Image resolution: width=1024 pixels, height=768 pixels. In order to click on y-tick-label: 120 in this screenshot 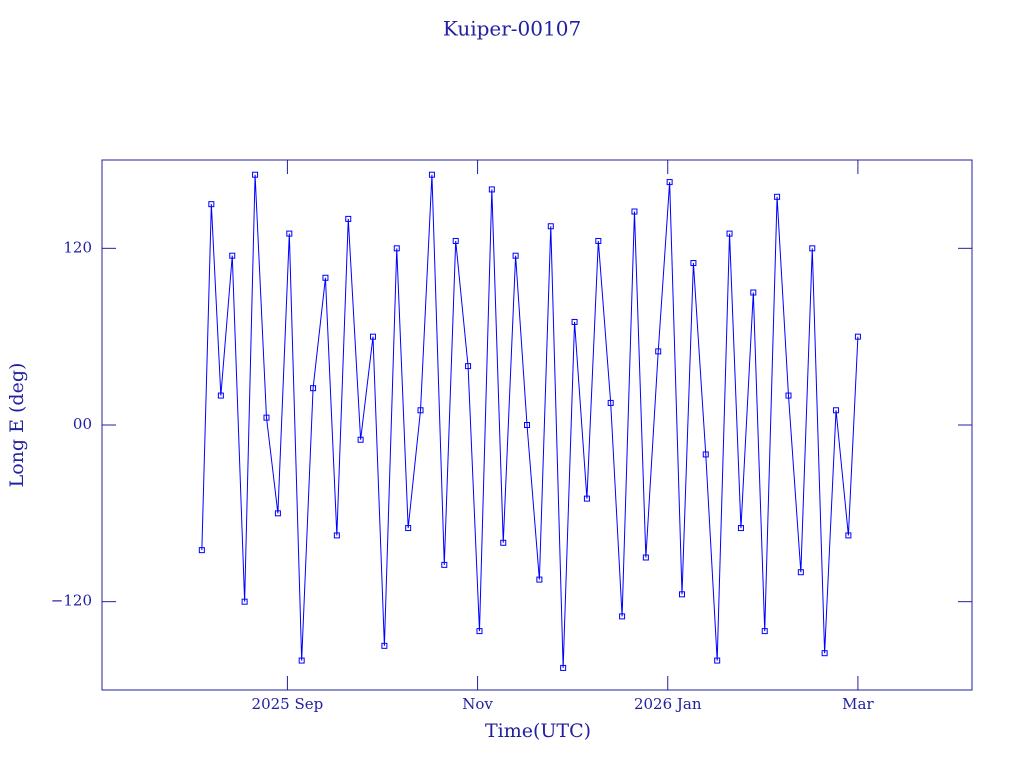, I will do `click(77, 247)`.